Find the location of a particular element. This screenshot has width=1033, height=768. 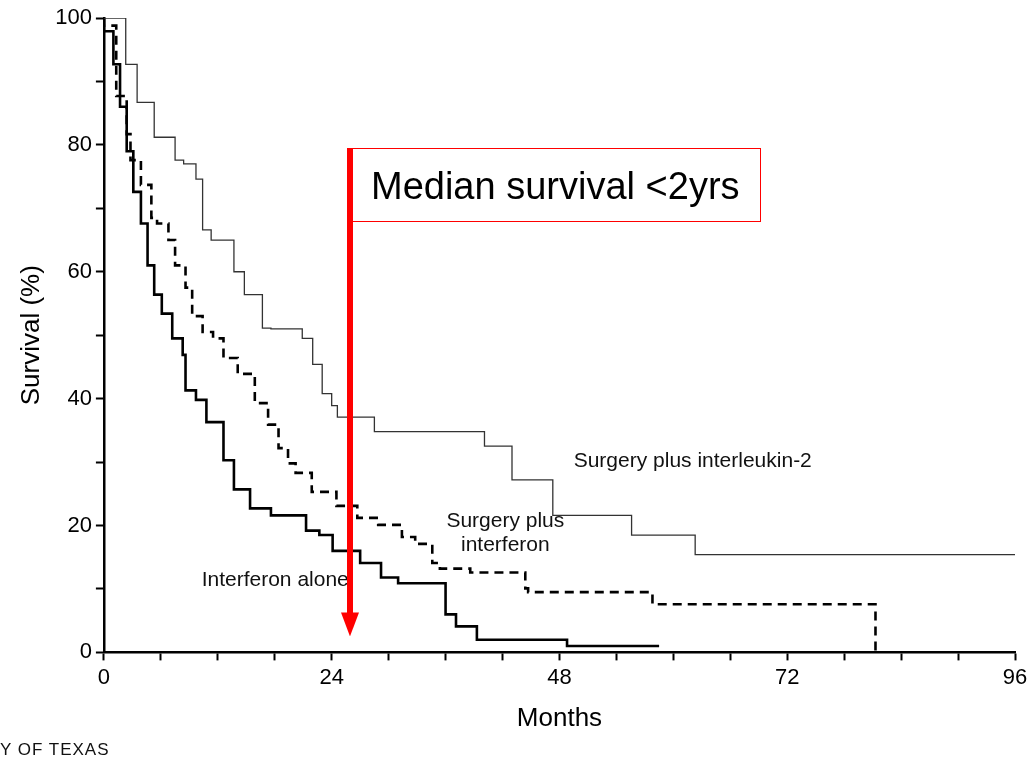

y-tick-label: 100 is located at coordinates (73, 17).